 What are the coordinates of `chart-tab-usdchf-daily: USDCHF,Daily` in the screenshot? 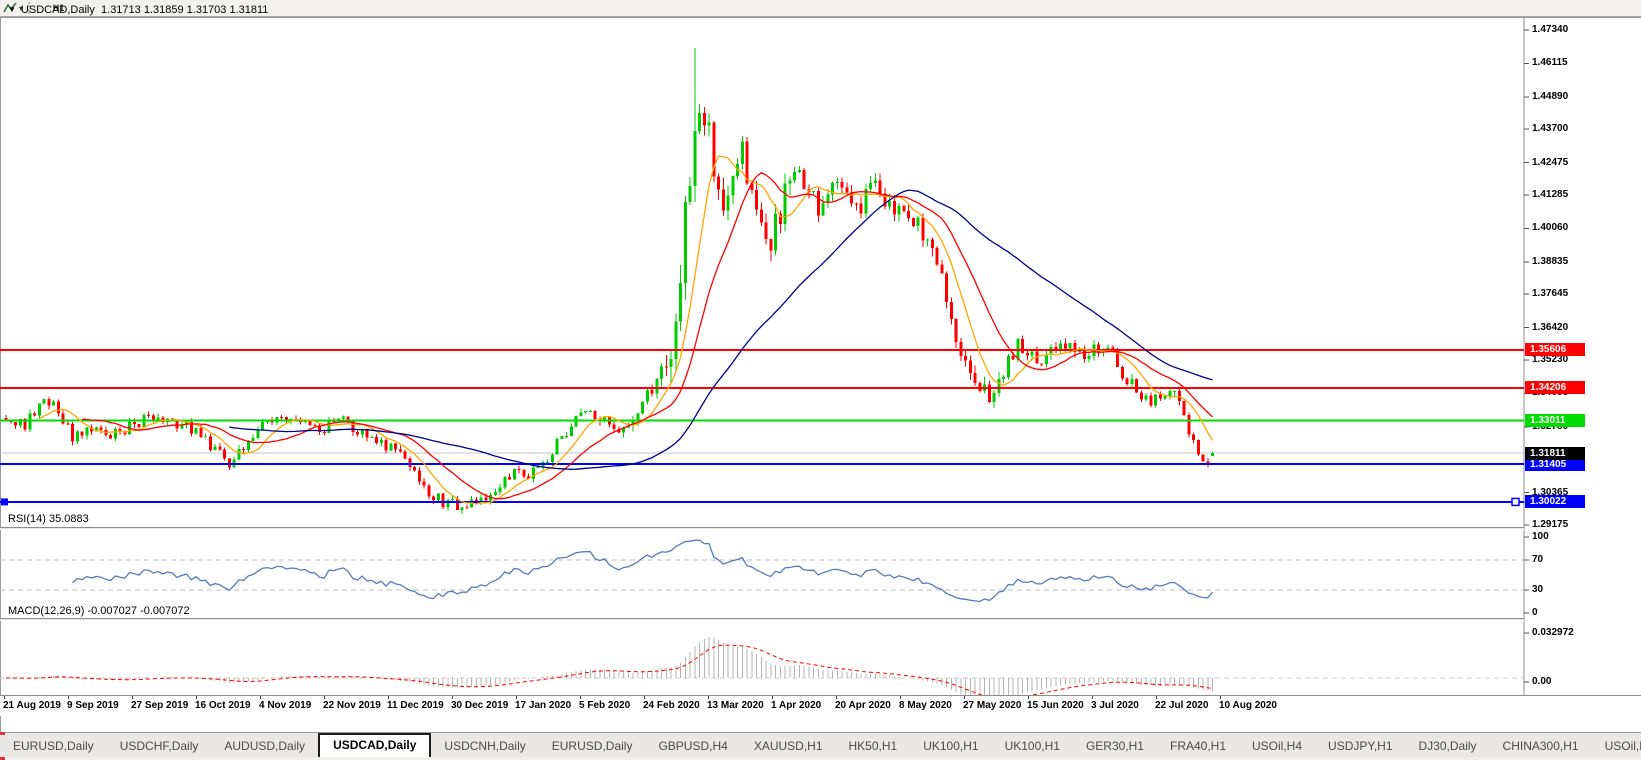 It's located at (159, 746).